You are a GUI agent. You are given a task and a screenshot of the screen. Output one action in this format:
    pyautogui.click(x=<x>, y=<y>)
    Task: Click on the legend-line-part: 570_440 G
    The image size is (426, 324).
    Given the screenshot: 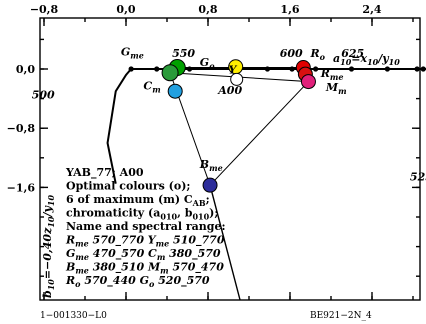 What is the action you would take?
    pyautogui.click(x=115, y=281)
    